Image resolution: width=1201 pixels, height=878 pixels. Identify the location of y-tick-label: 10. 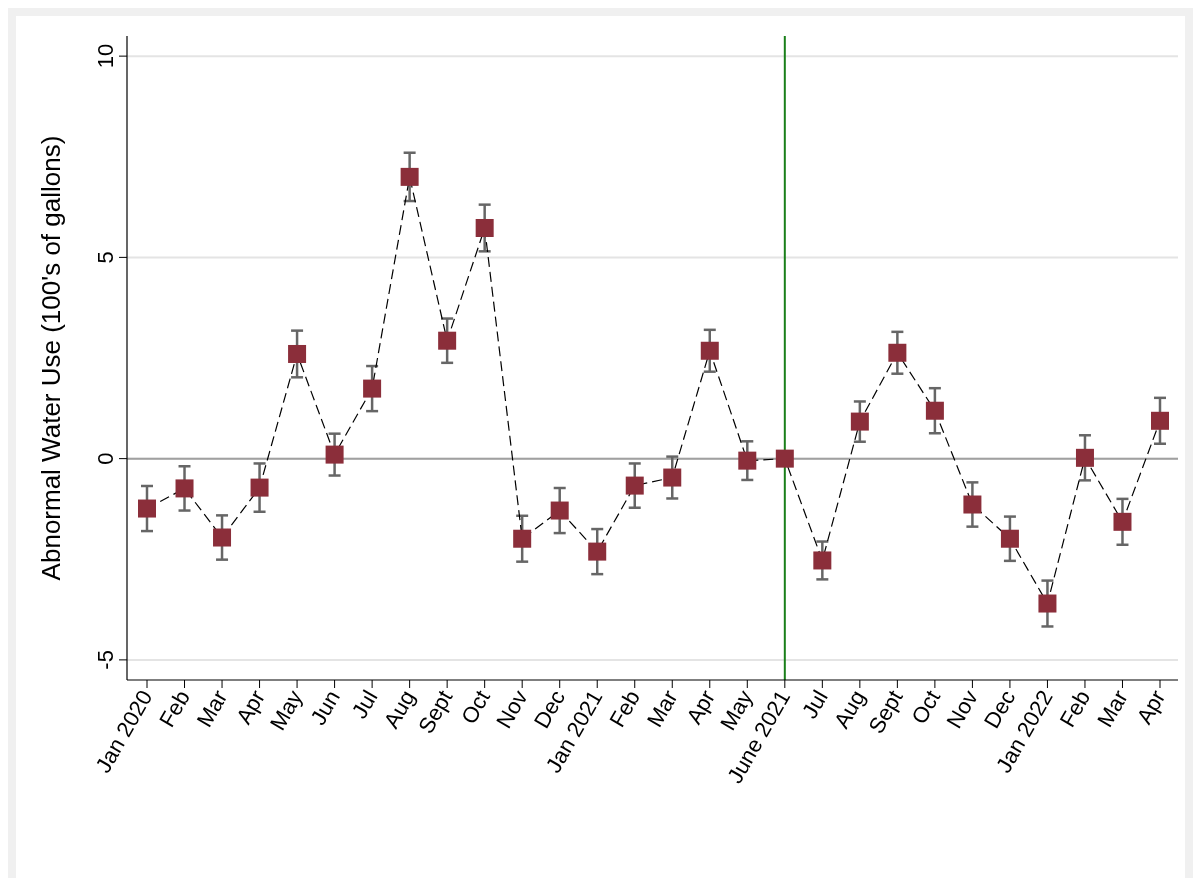
(105, 56).